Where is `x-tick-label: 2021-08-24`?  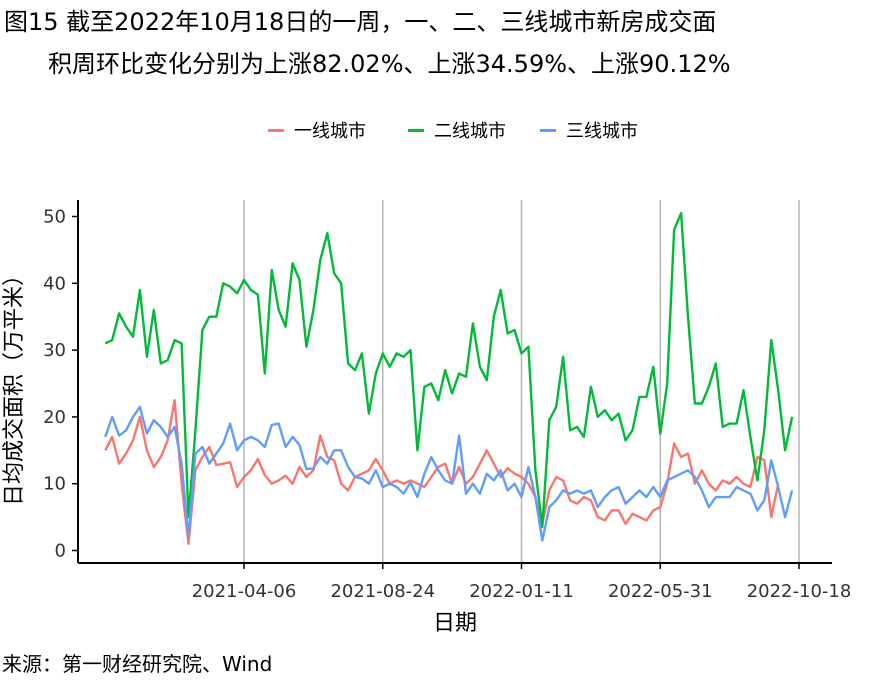 x-tick-label: 2021-08-24 is located at coordinates (382, 591).